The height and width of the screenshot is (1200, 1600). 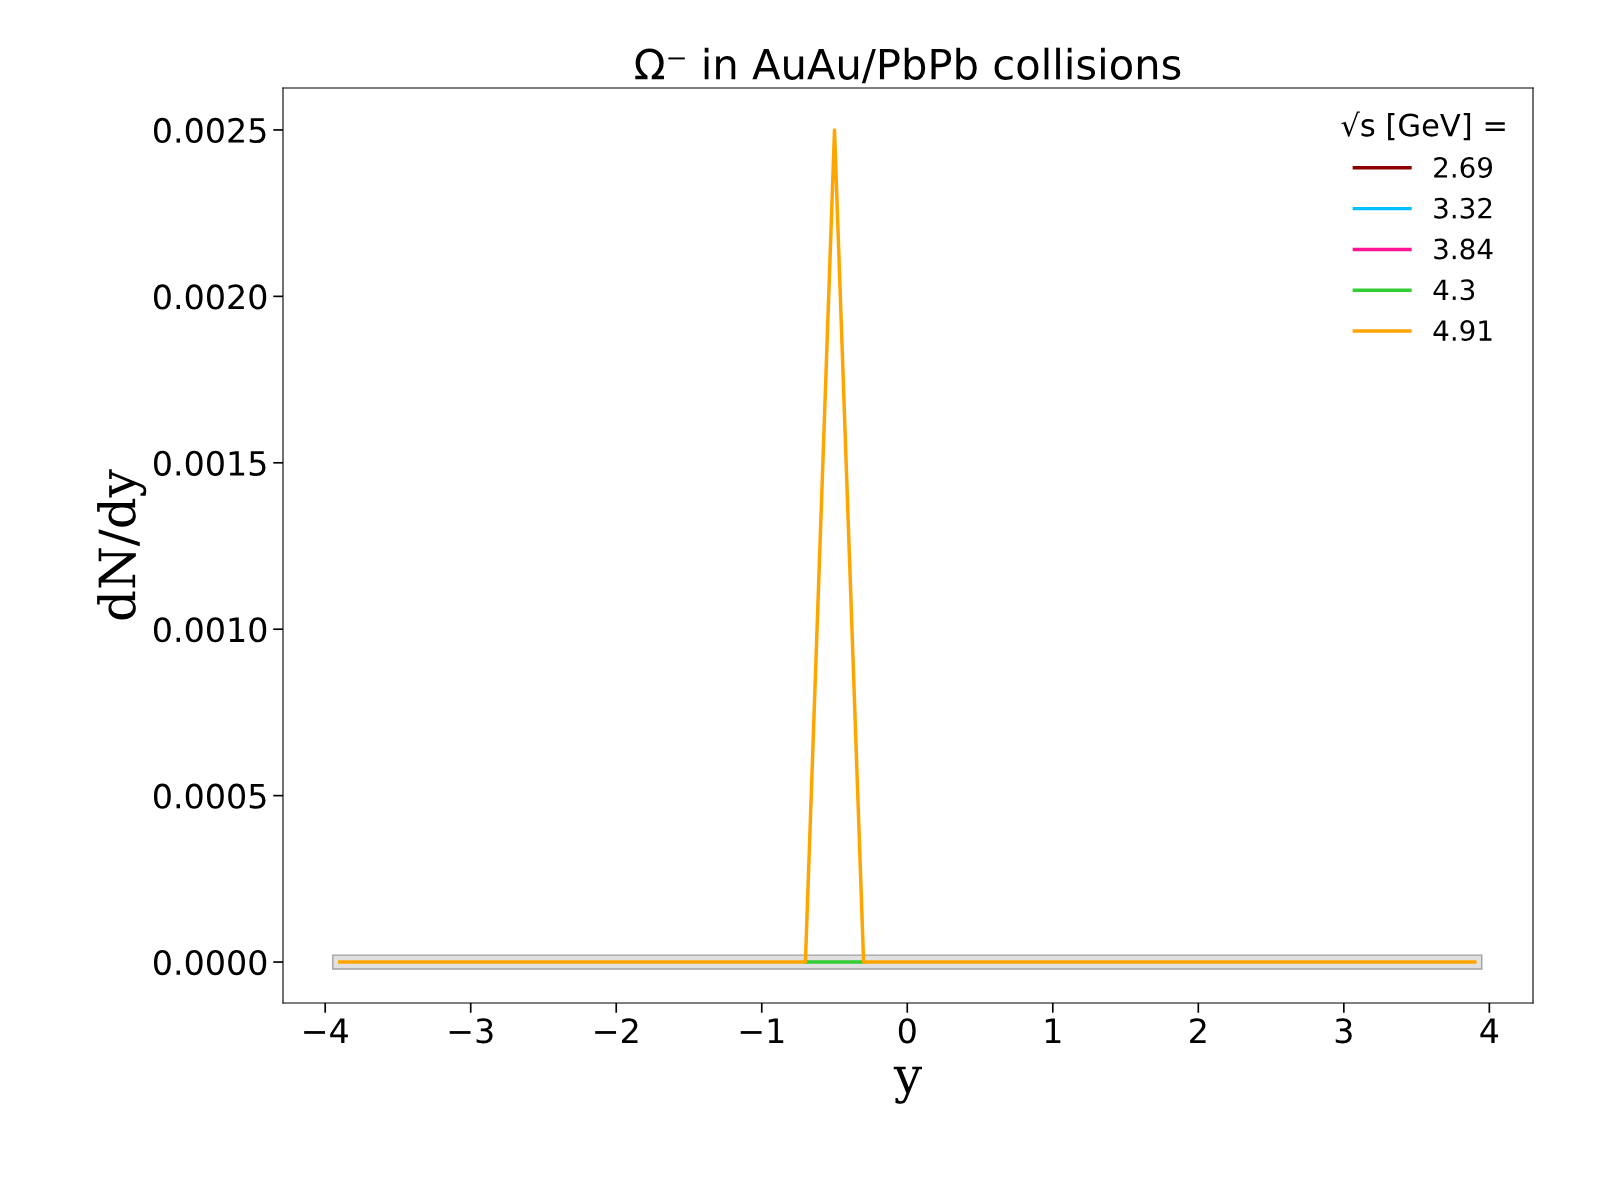 What do you see at coordinates (1198, 1030) in the screenshot?
I see `x-tick-label: 2` at bounding box center [1198, 1030].